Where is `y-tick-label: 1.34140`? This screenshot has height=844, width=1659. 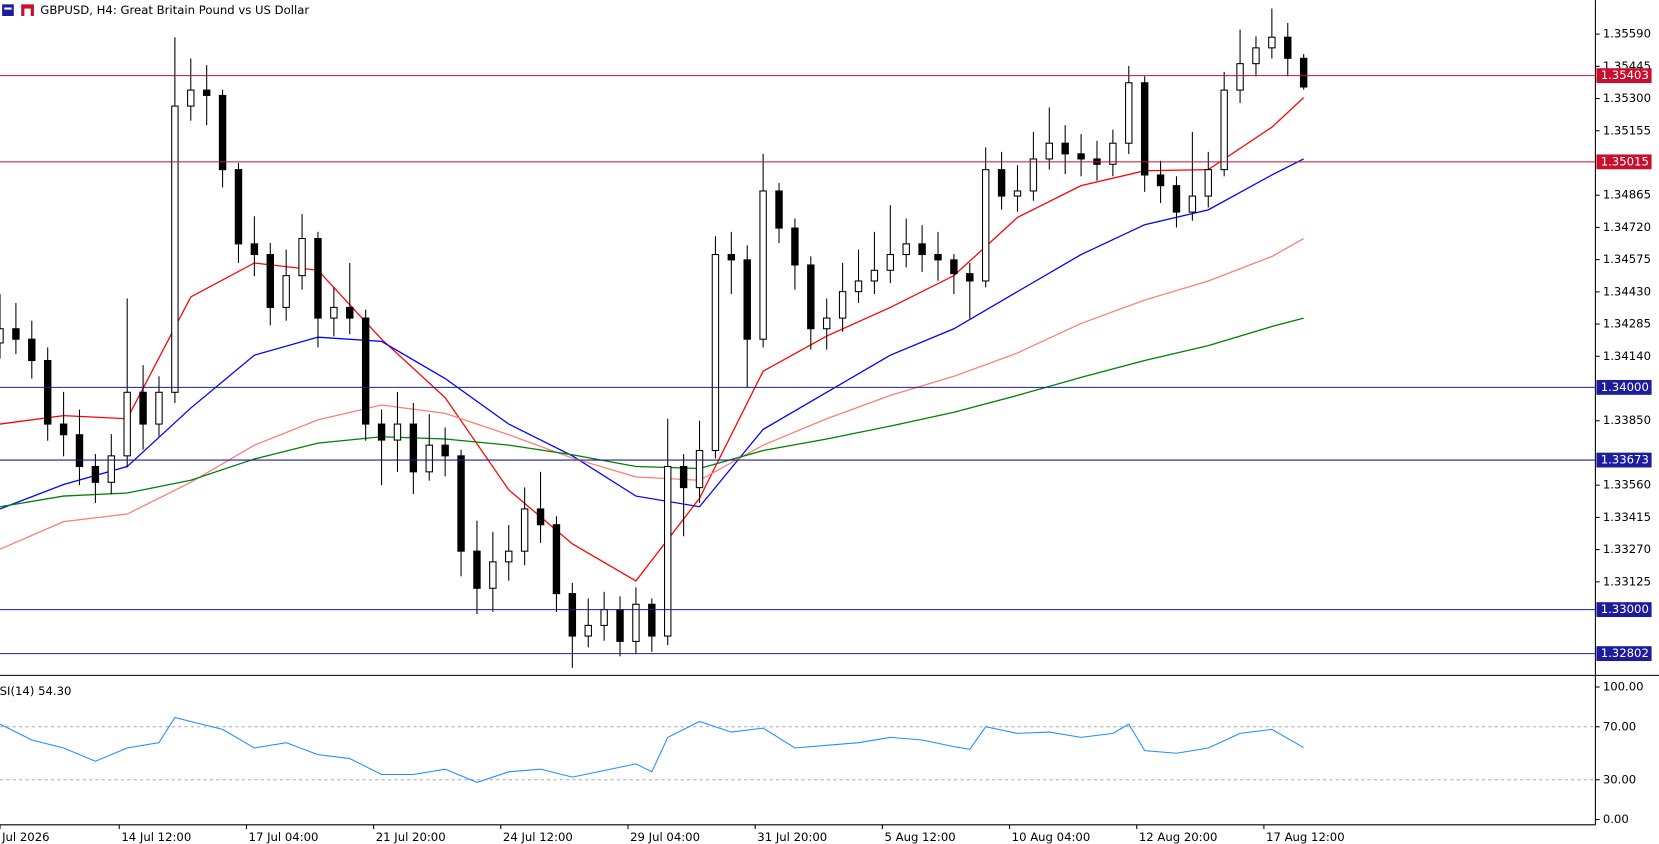
y-tick-label: 1.34140 is located at coordinates (1627, 356).